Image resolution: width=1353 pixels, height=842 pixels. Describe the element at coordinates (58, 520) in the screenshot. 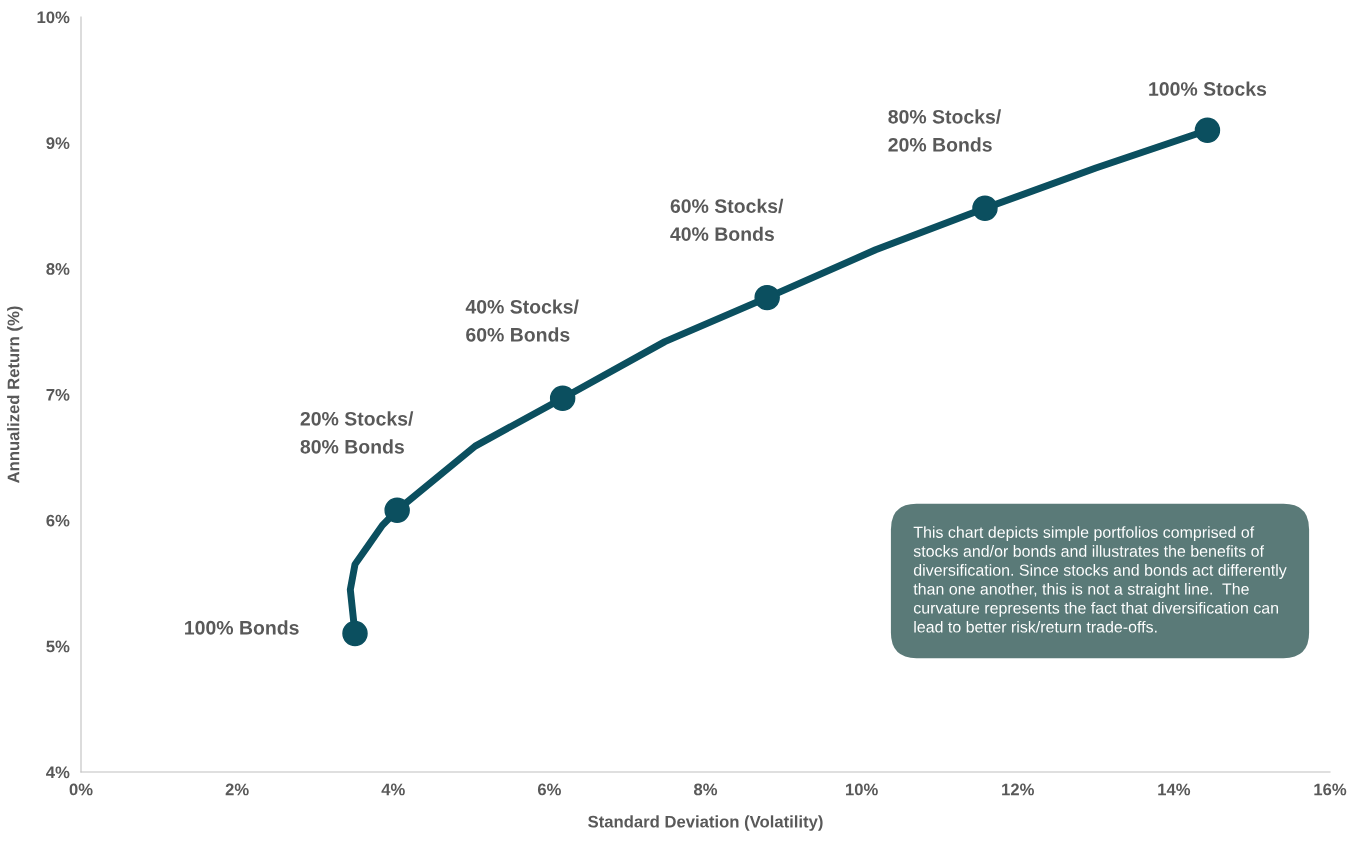

I see `y-tick-label: 6%` at that location.